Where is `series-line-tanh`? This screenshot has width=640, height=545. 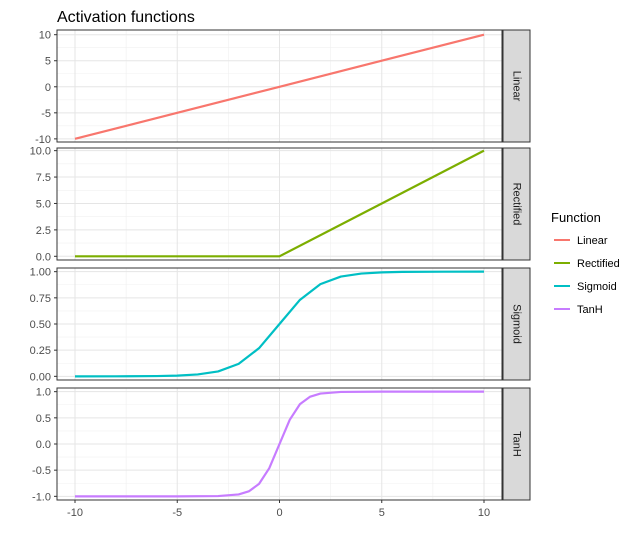
series-line-tanh is located at coordinates (279, 444).